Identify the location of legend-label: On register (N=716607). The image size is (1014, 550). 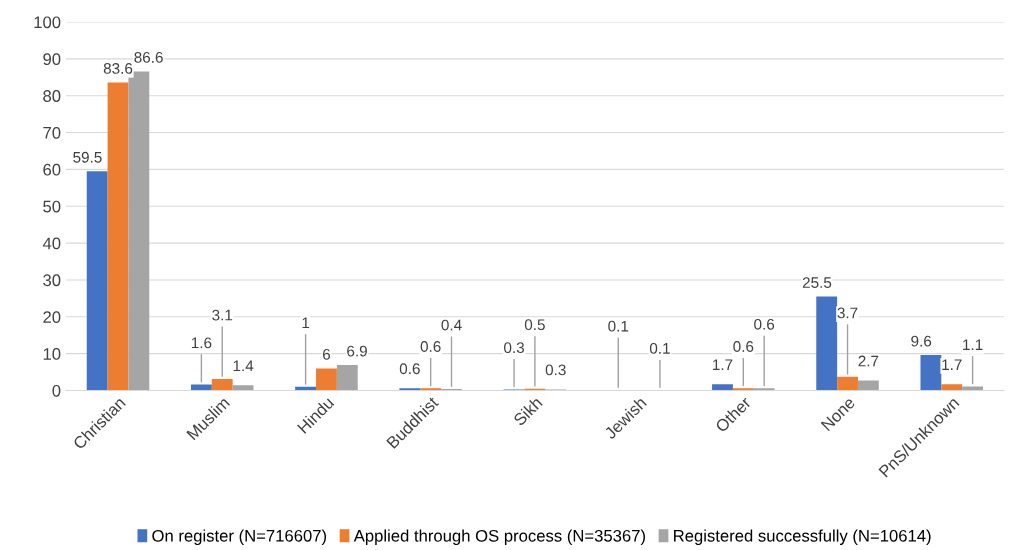
(239, 537).